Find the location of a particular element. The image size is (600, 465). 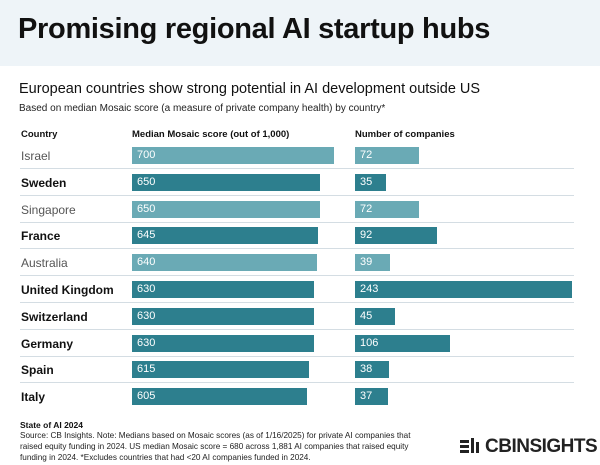

header-band: Promising regional AI startup hubs is located at coordinates (300, 33).